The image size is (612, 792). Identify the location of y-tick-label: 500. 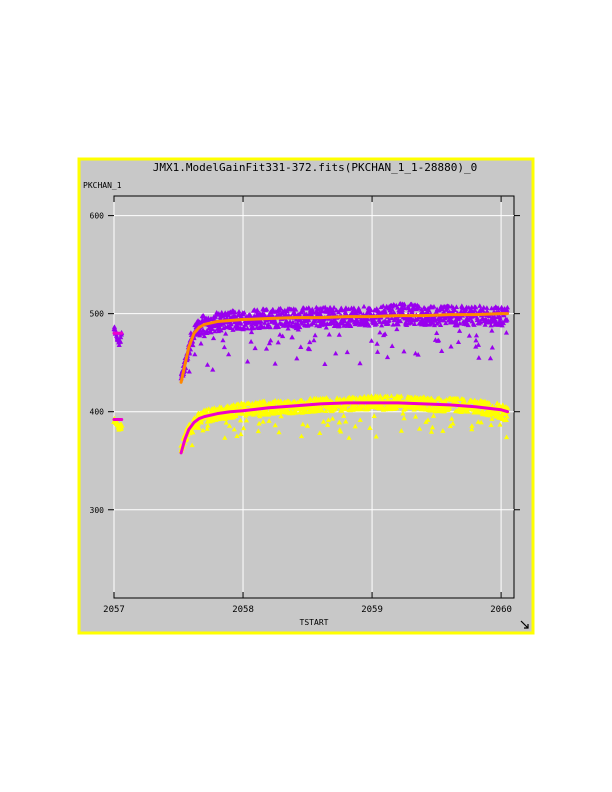
(97, 314).